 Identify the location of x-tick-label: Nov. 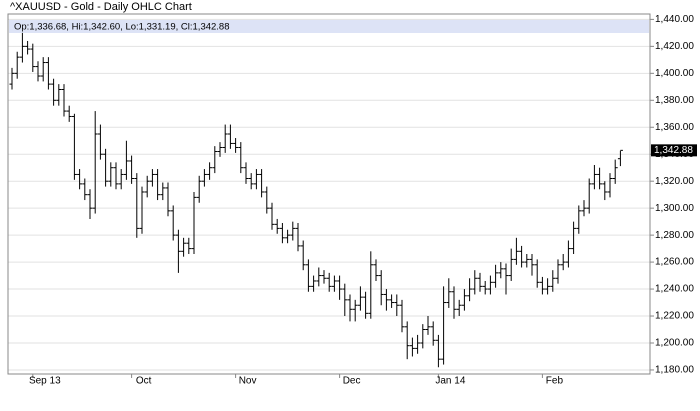
(248, 381).